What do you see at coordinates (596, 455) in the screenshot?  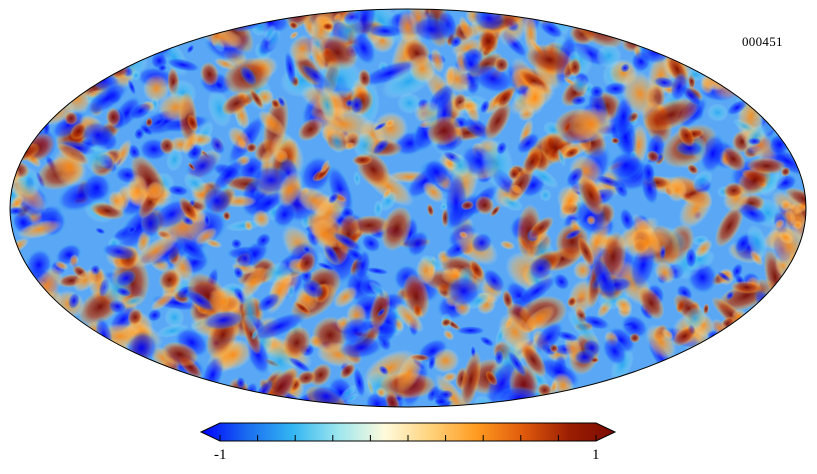 I see `colorbar-max-label: 1` at bounding box center [596, 455].